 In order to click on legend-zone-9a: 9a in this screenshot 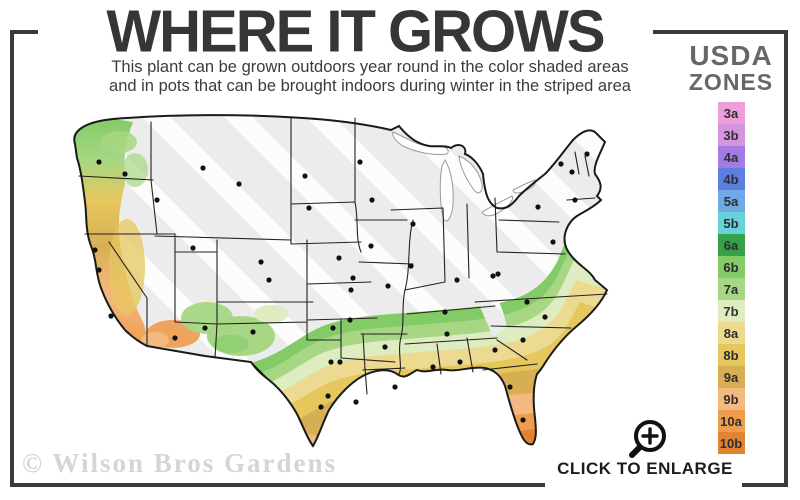, I will do `click(731, 377)`.